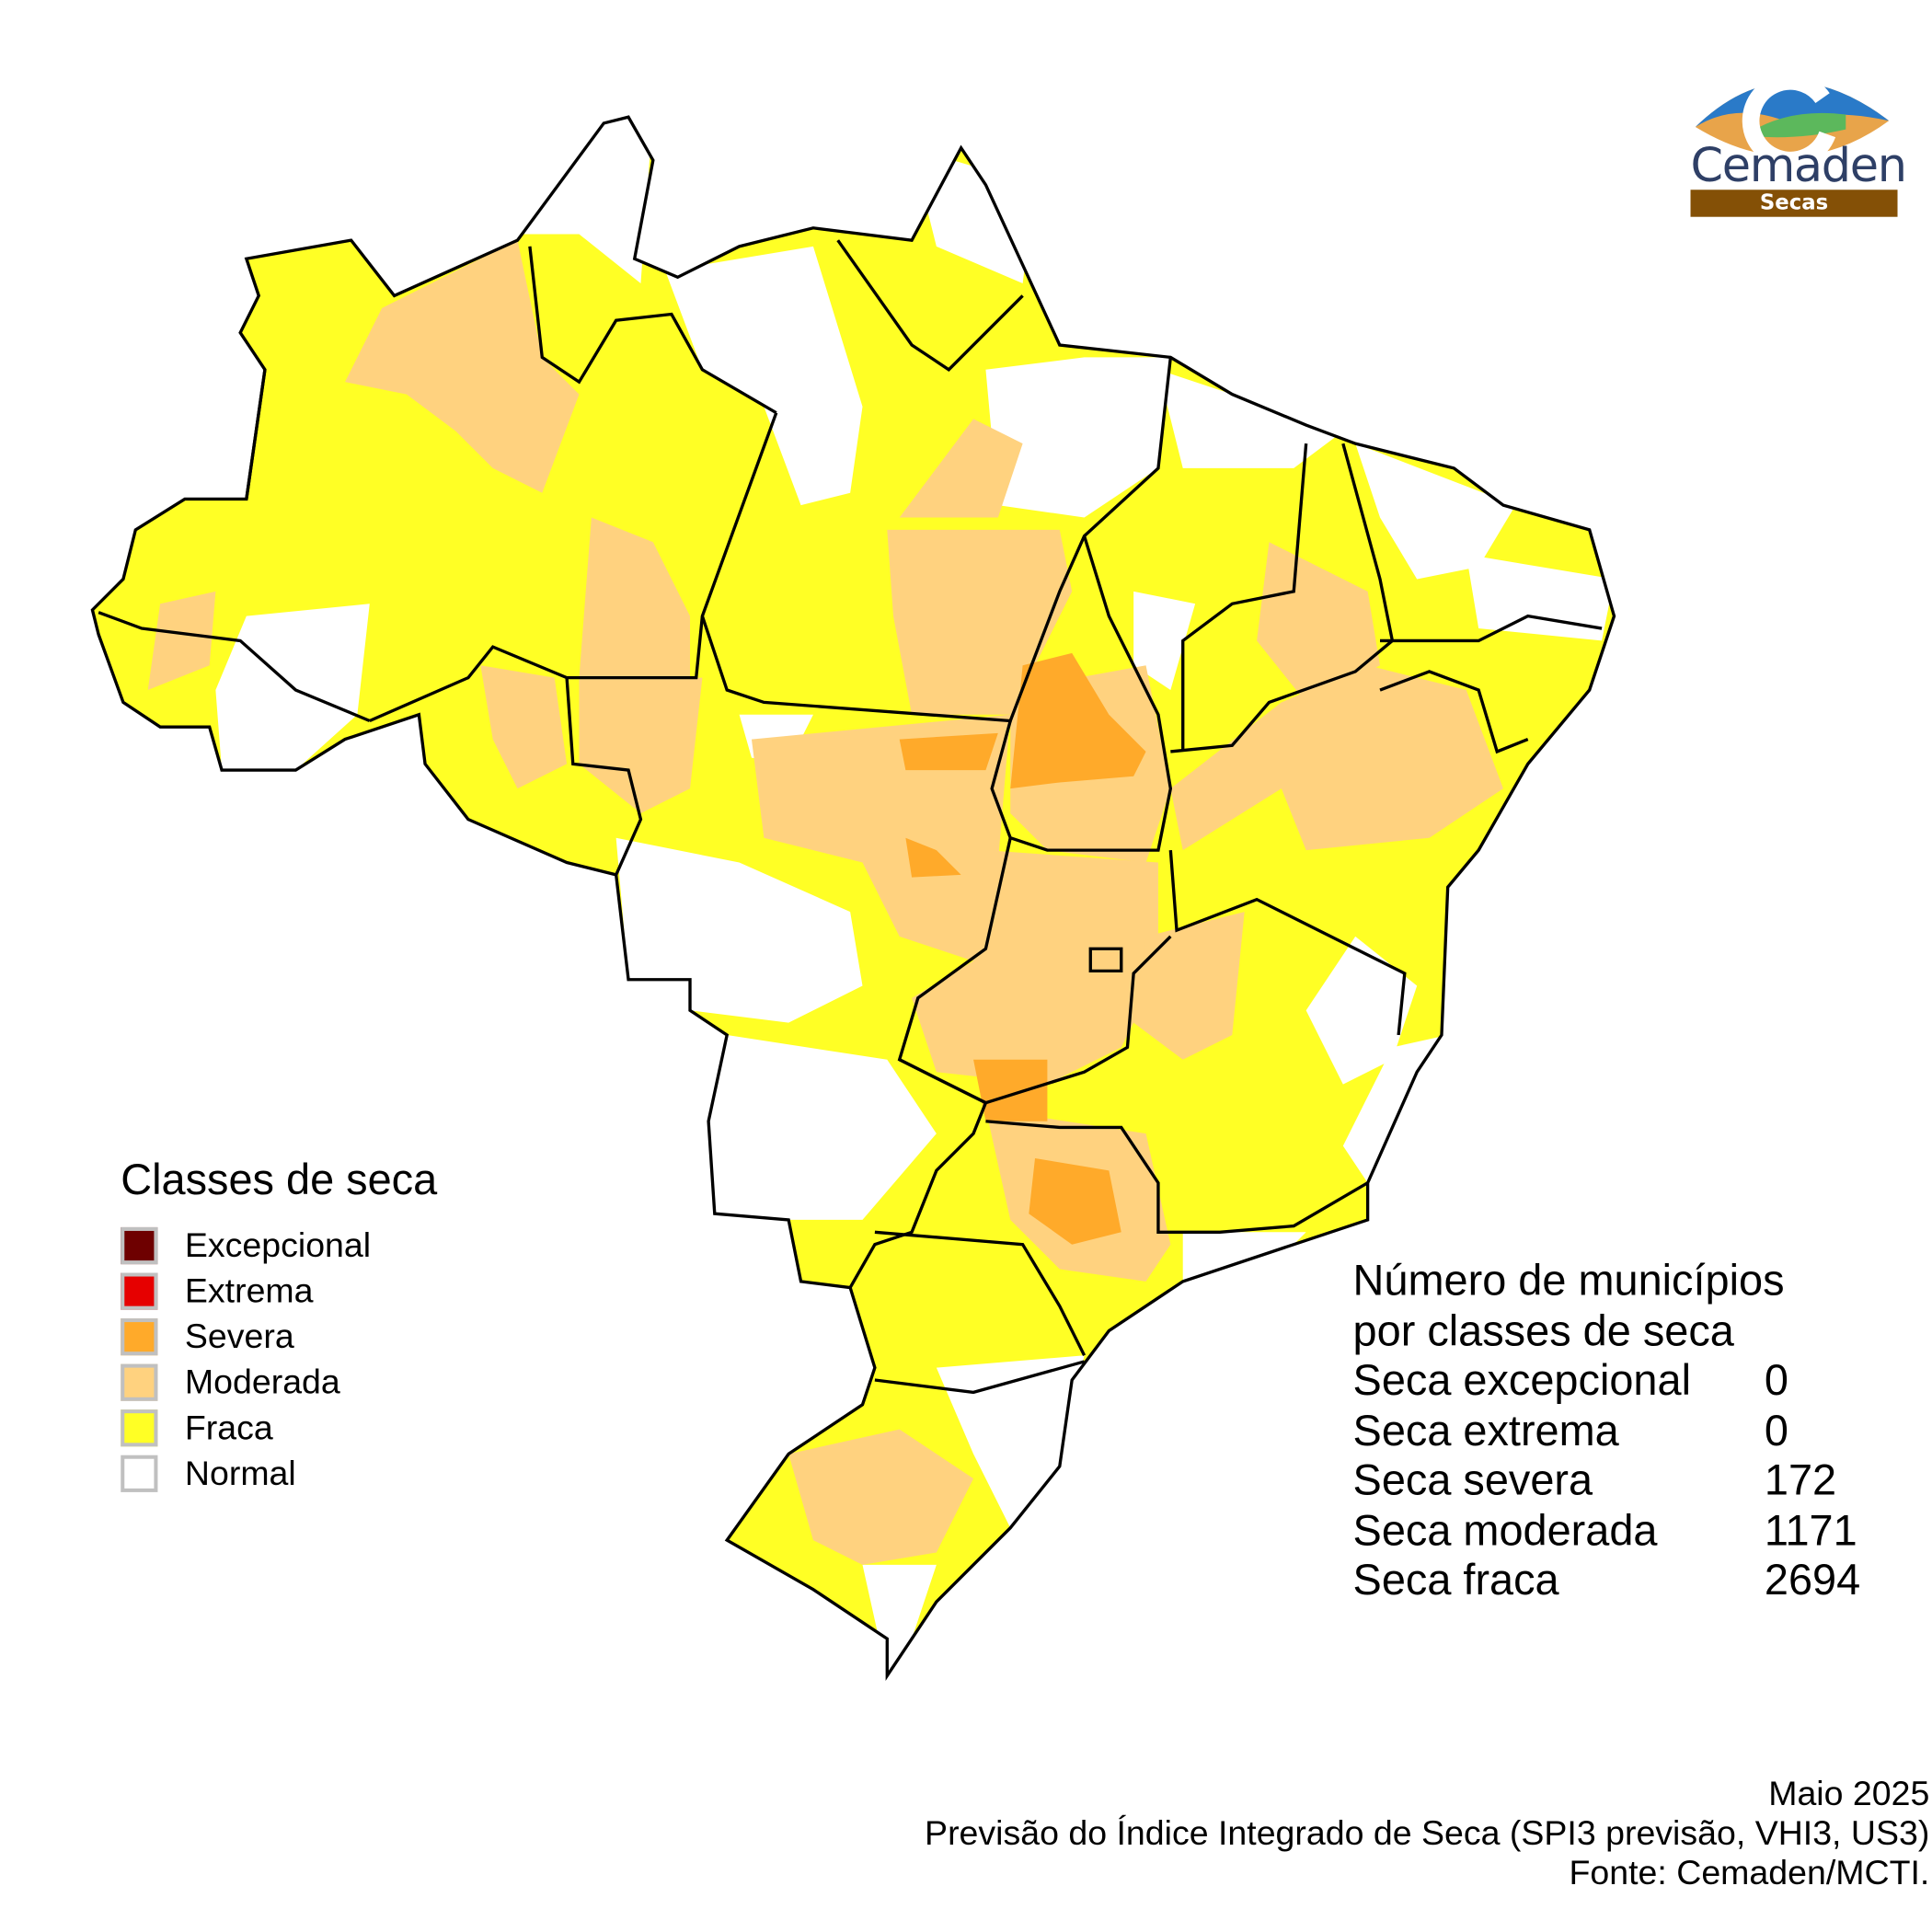 This screenshot has height=1932, width=1932. What do you see at coordinates (1455, 1580) in the screenshot?
I see `stats-label: Seca fraca` at bounding box center [1455, 1580].